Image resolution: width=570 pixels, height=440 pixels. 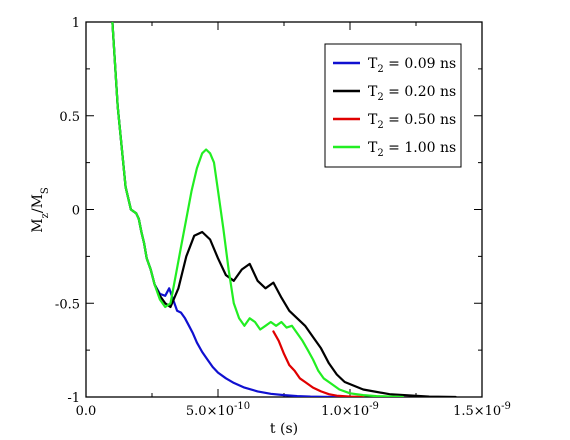 I want to click on y-tick-label: 0.5, so click(x=69, y=117).